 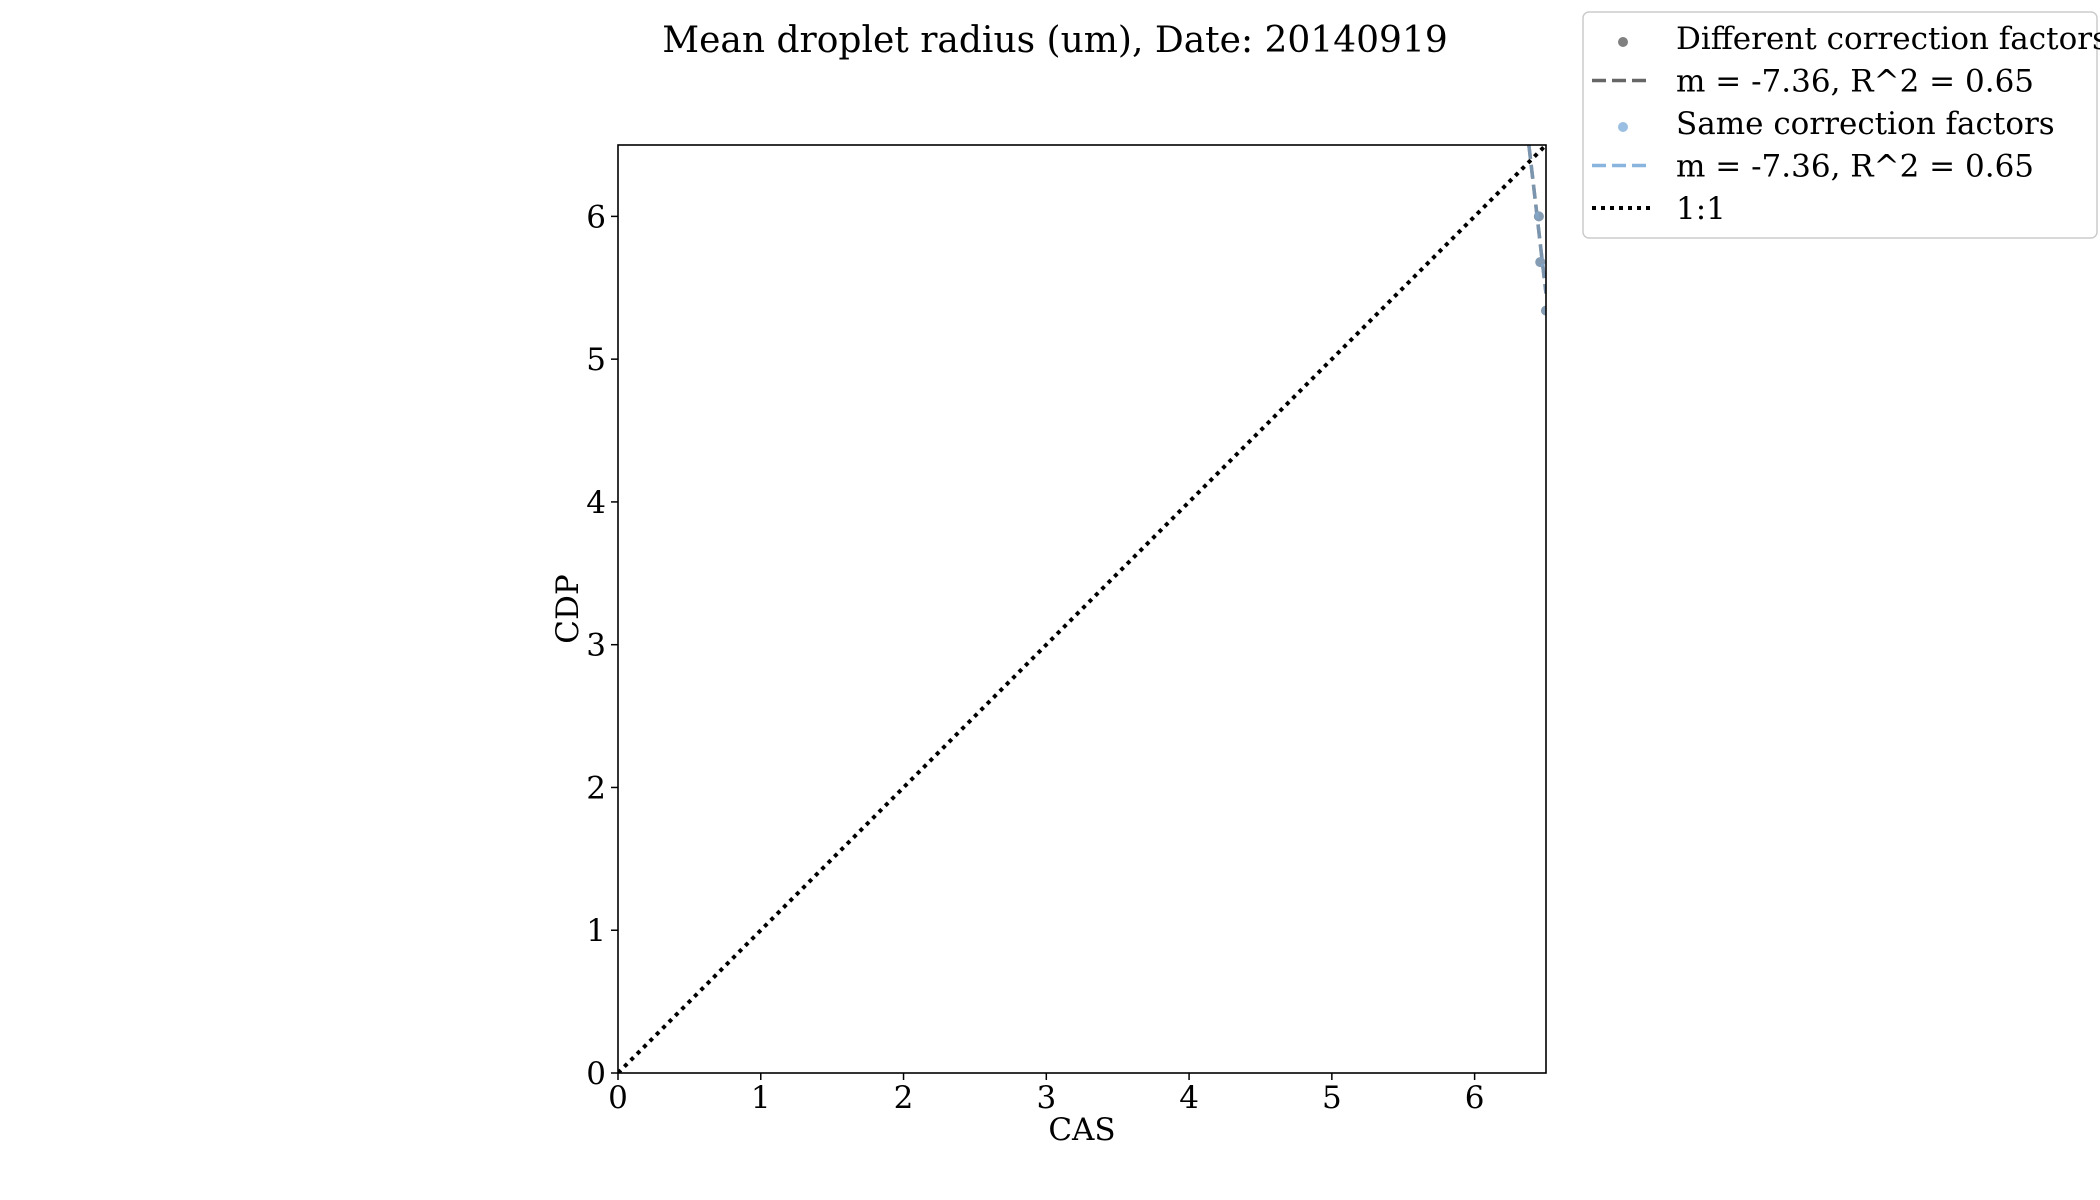 I want to click on x-tick-label: 6, so click(x=1475, y=1098).